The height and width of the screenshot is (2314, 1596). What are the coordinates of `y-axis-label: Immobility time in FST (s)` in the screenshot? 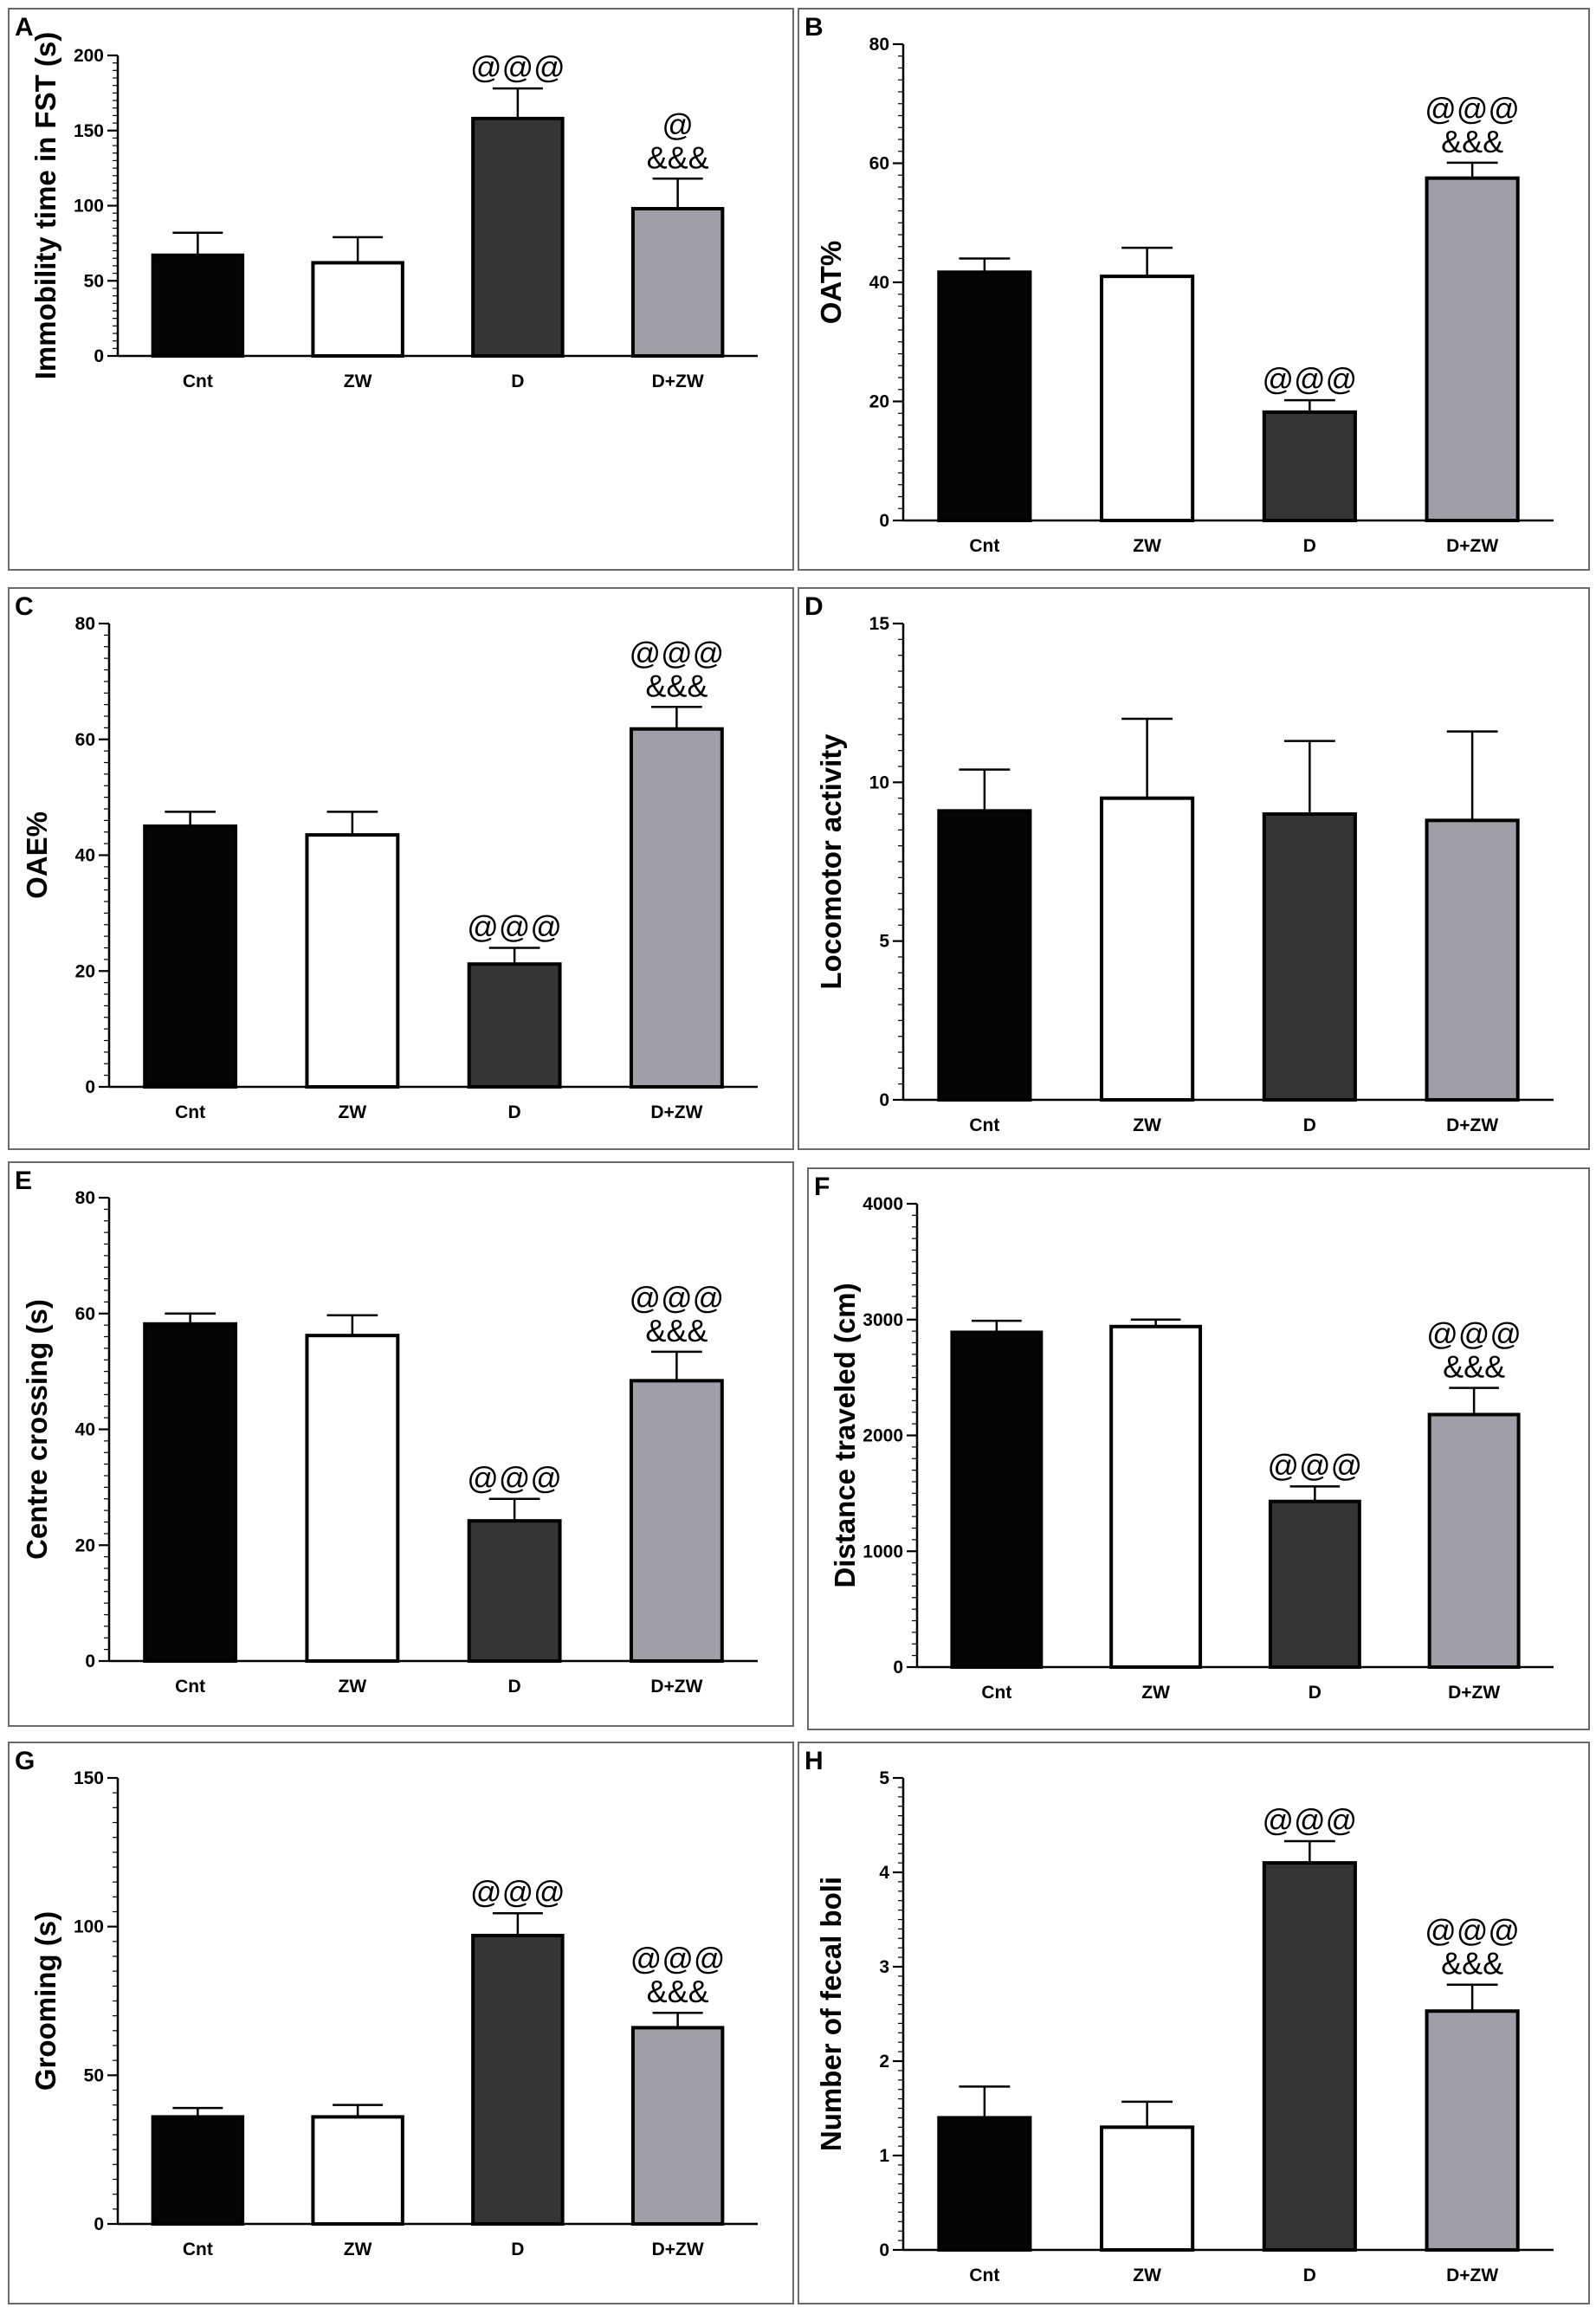 It's located at (45, 206).